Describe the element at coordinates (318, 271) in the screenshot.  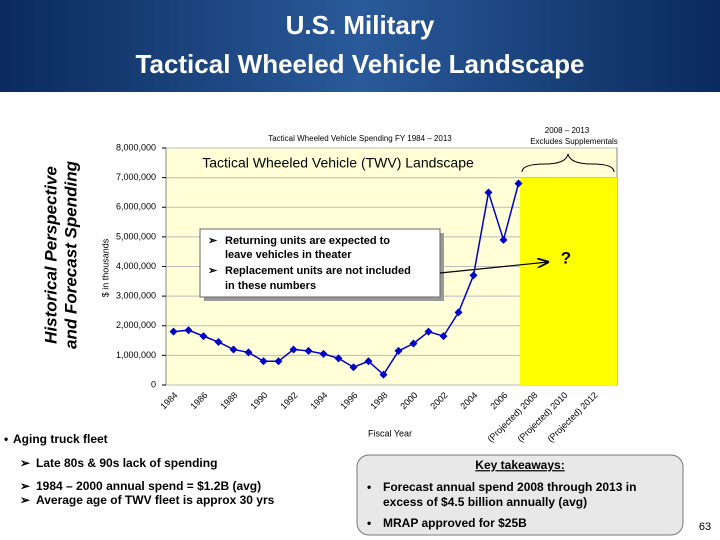
I see `callout-line: Replacement units are not included` at that location.